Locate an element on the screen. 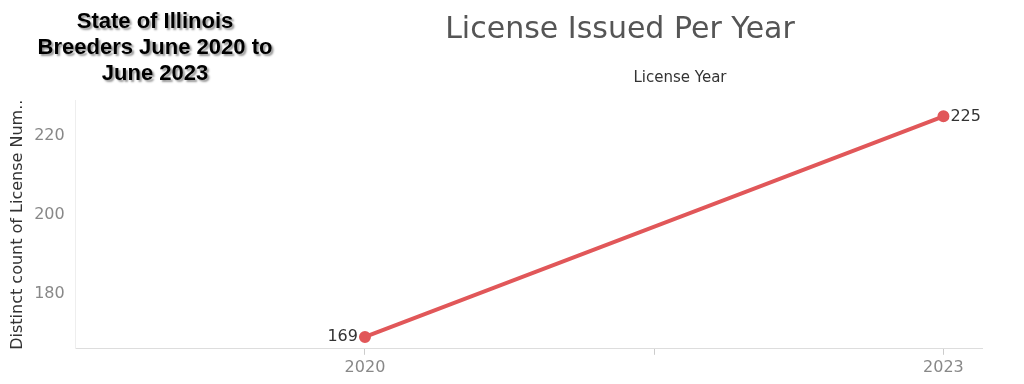 The height and width of the screenshot is (384, 1024). y-axis-title: Distinct count of License Num.. is located at coordinates (16, 224).